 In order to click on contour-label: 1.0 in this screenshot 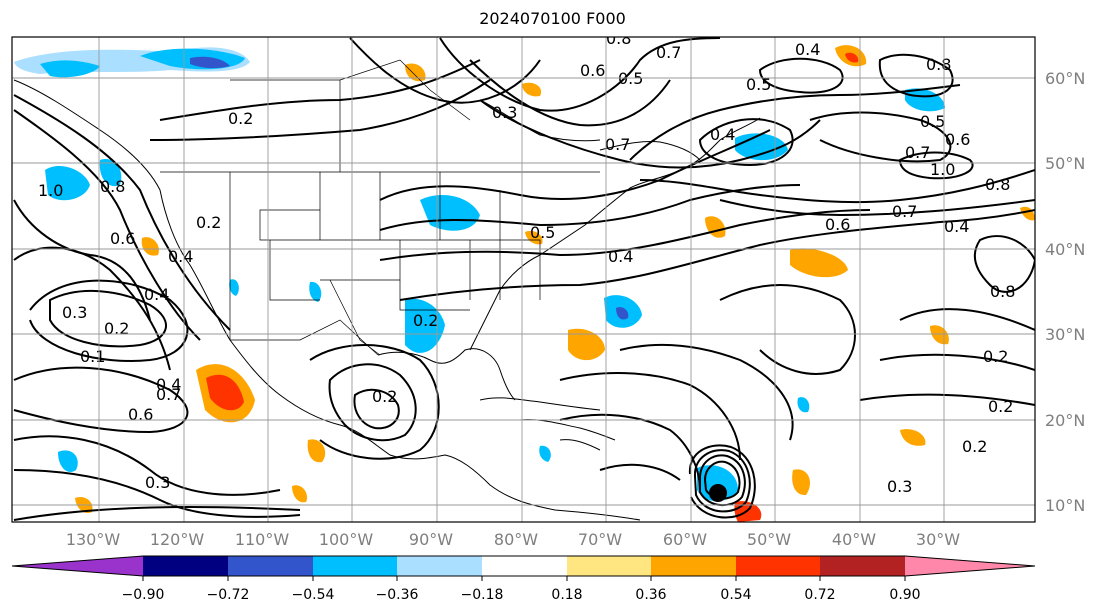, I will do `click(50, 190)`.